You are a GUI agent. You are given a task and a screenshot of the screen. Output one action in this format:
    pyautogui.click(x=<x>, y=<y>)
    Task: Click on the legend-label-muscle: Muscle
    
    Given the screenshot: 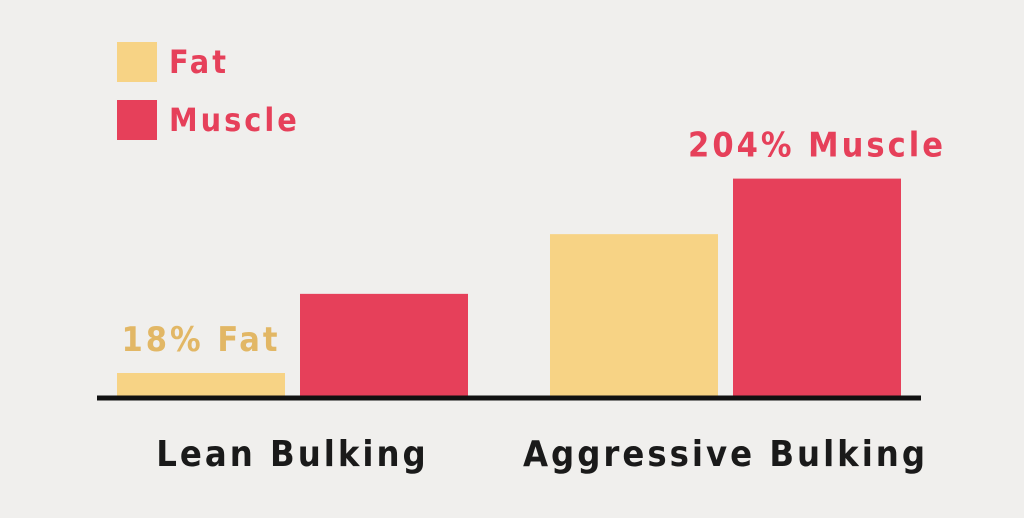 What is the action you would take?
    pyautogui.click(x=234, y=120)
    